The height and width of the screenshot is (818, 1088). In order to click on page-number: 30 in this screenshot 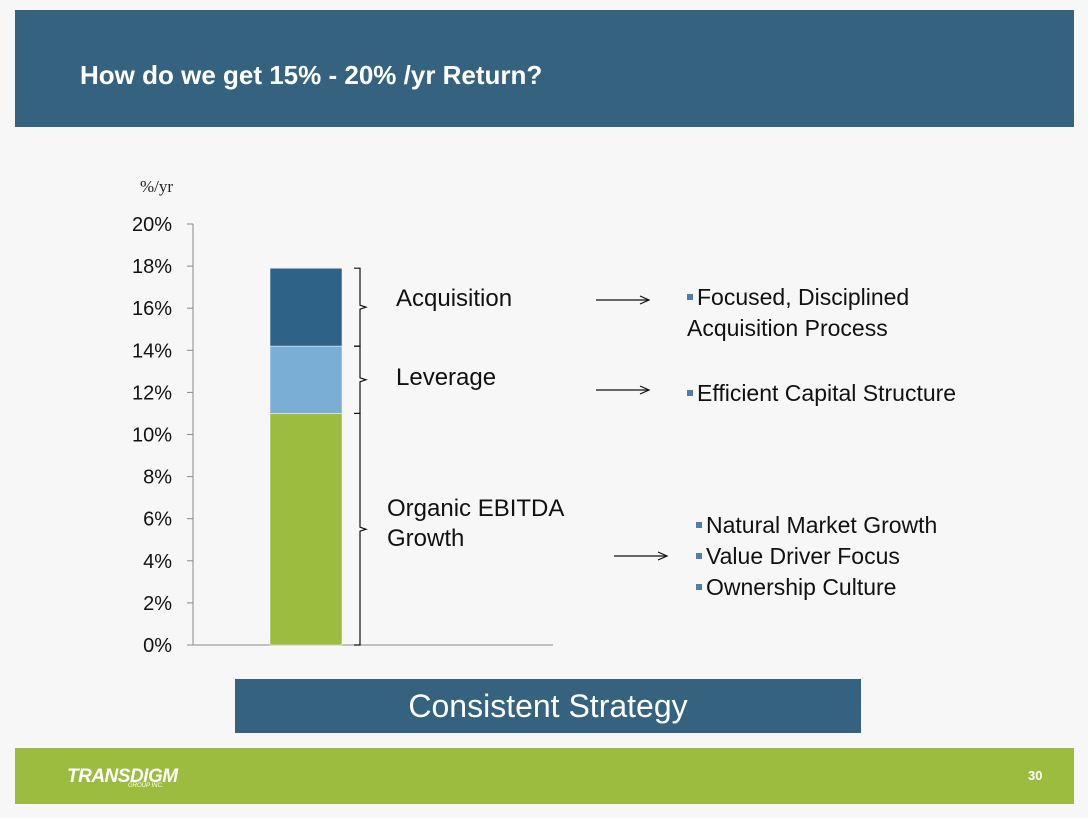, I will do `click(1035, 775)`.